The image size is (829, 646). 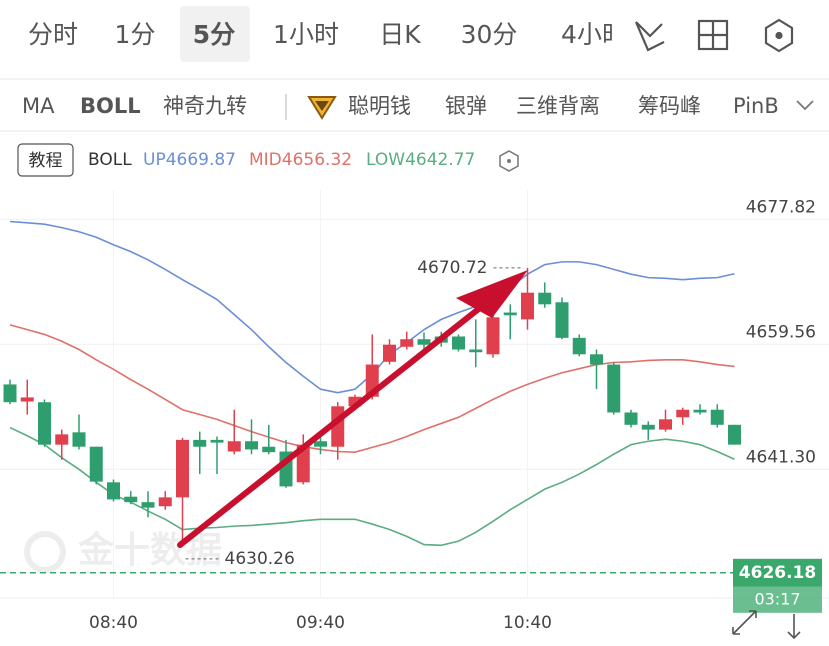 I want to click on legend: UP4669.87 MID4656.32 LOW4642.77, so click(x=309, y=160).